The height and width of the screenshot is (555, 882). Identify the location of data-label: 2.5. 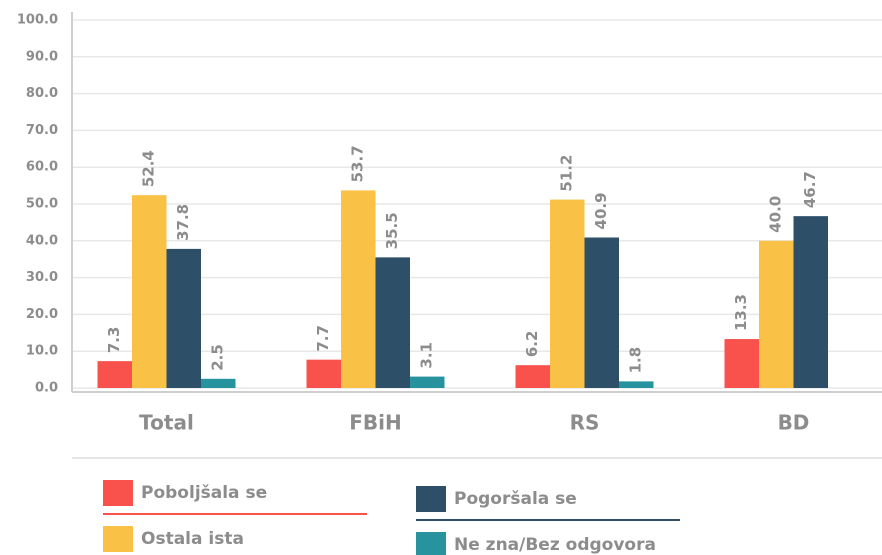
(218, 357).